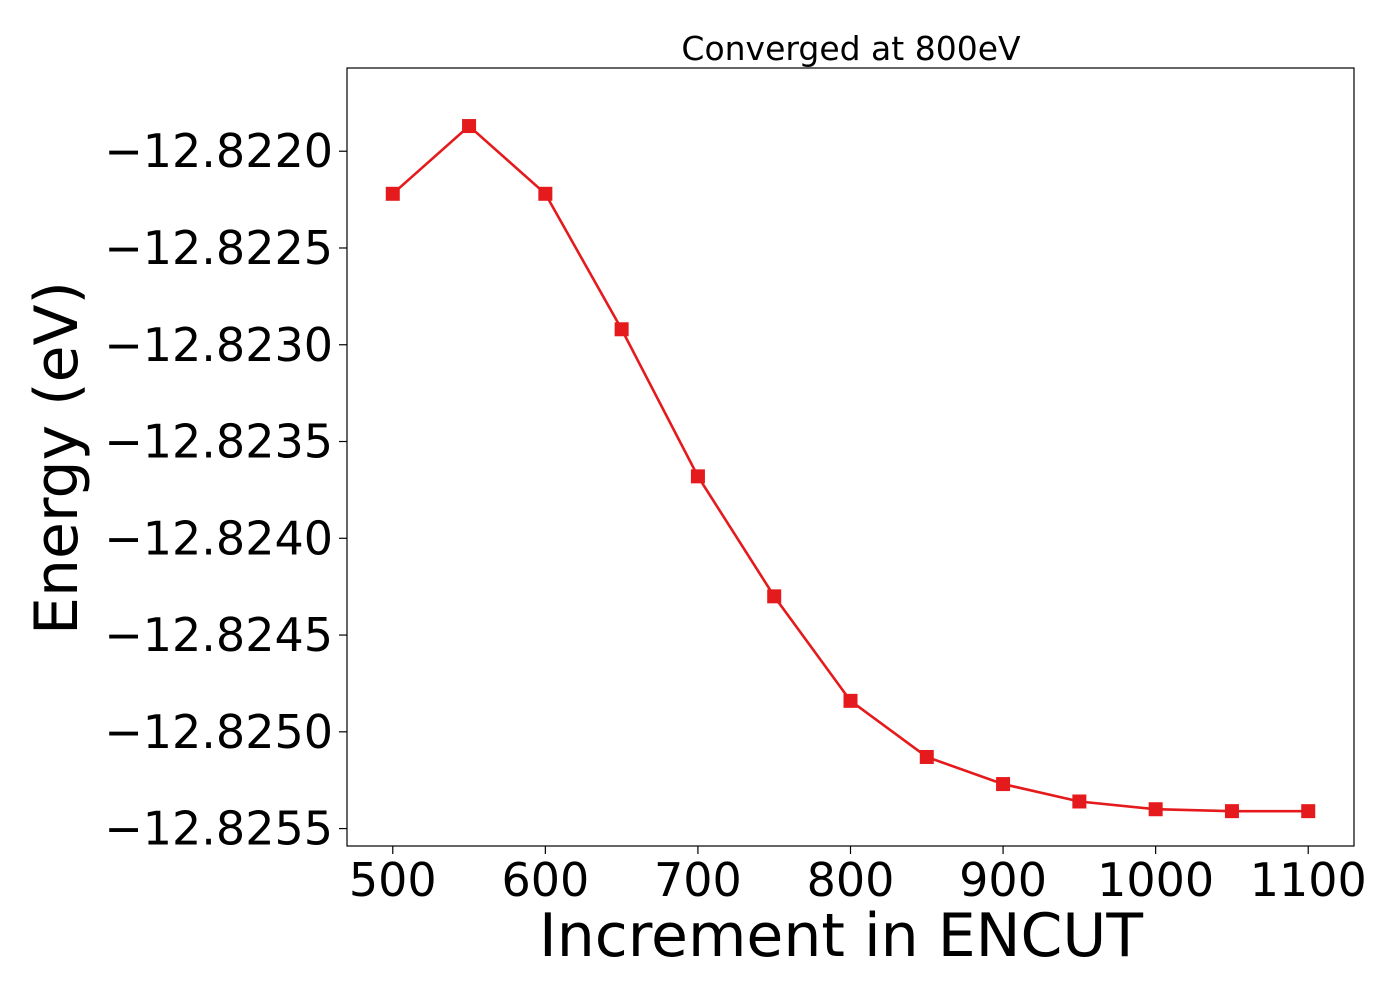 The height and width of the screenshot is (1000, 1400). Describe the element at coordinates (698, 880) in the screenshot. I see `x-tick-label: 700` at that location.